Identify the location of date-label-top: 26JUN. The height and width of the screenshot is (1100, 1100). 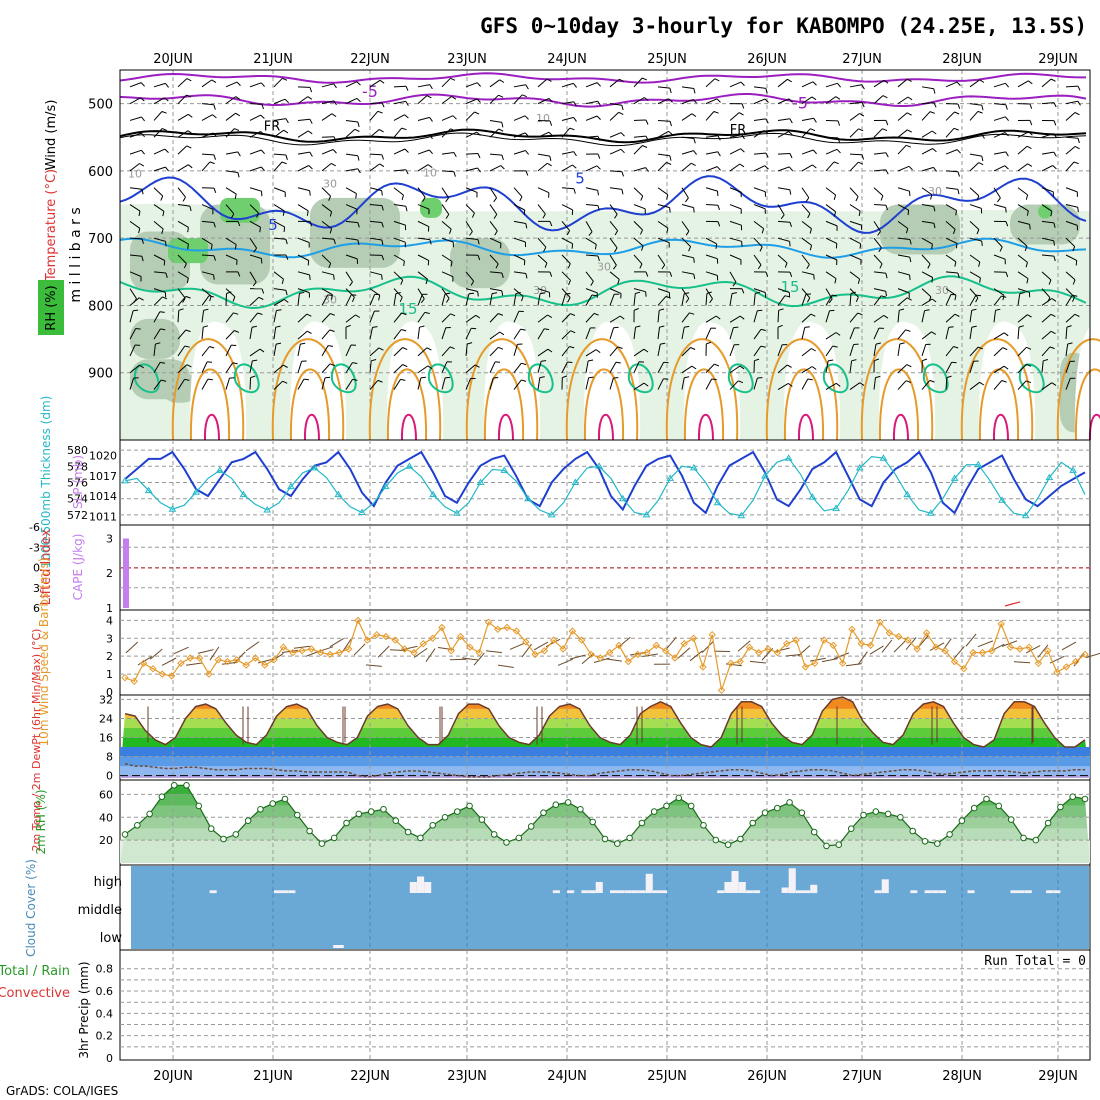
(767, 59).